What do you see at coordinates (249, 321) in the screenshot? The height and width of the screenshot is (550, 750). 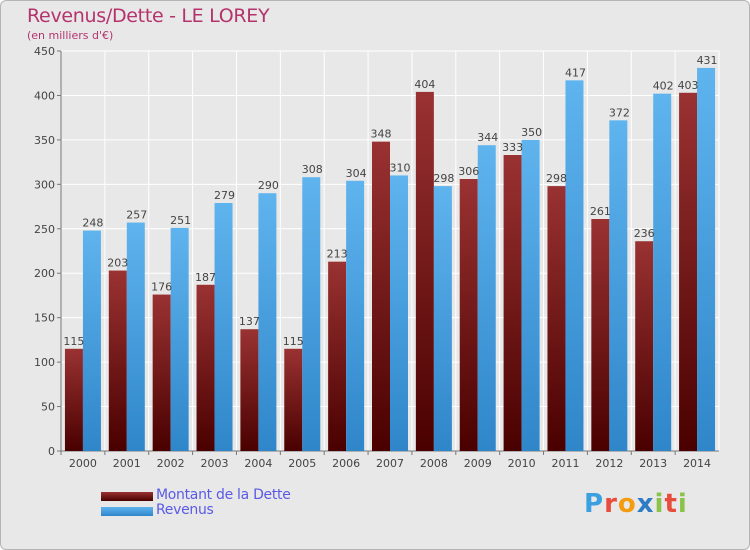 I see `data-label-dette: 137` at bounding box center [249, 321].